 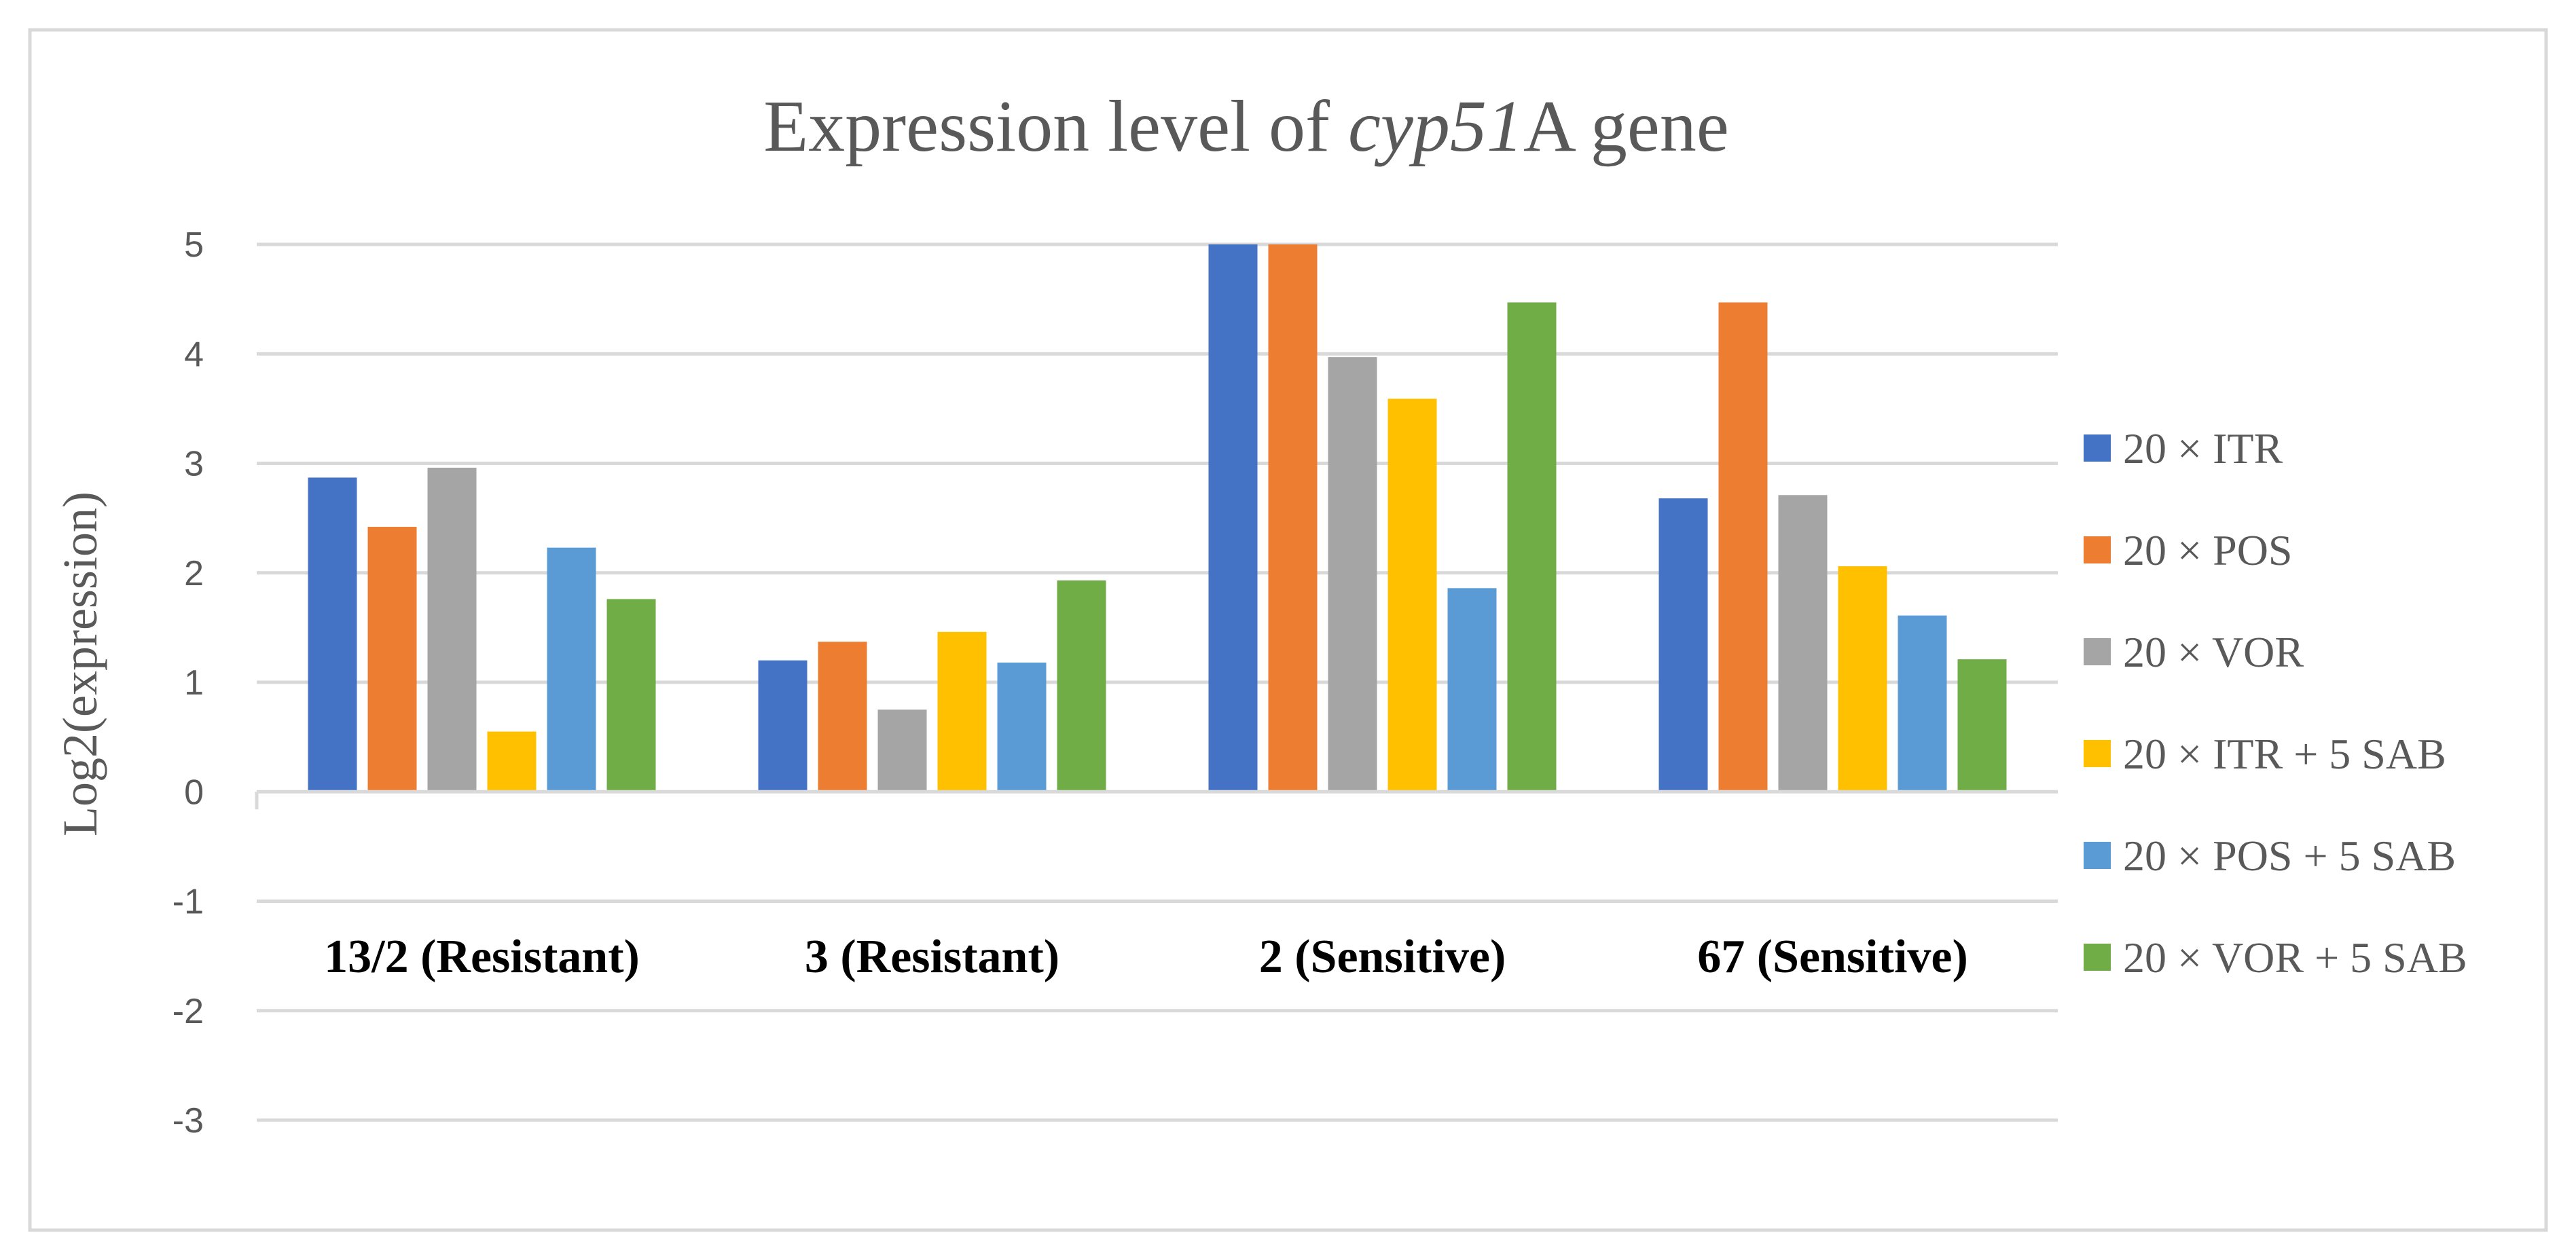 I want to click on y-axis-label: Log2(expression), so click(x=80, y=664).